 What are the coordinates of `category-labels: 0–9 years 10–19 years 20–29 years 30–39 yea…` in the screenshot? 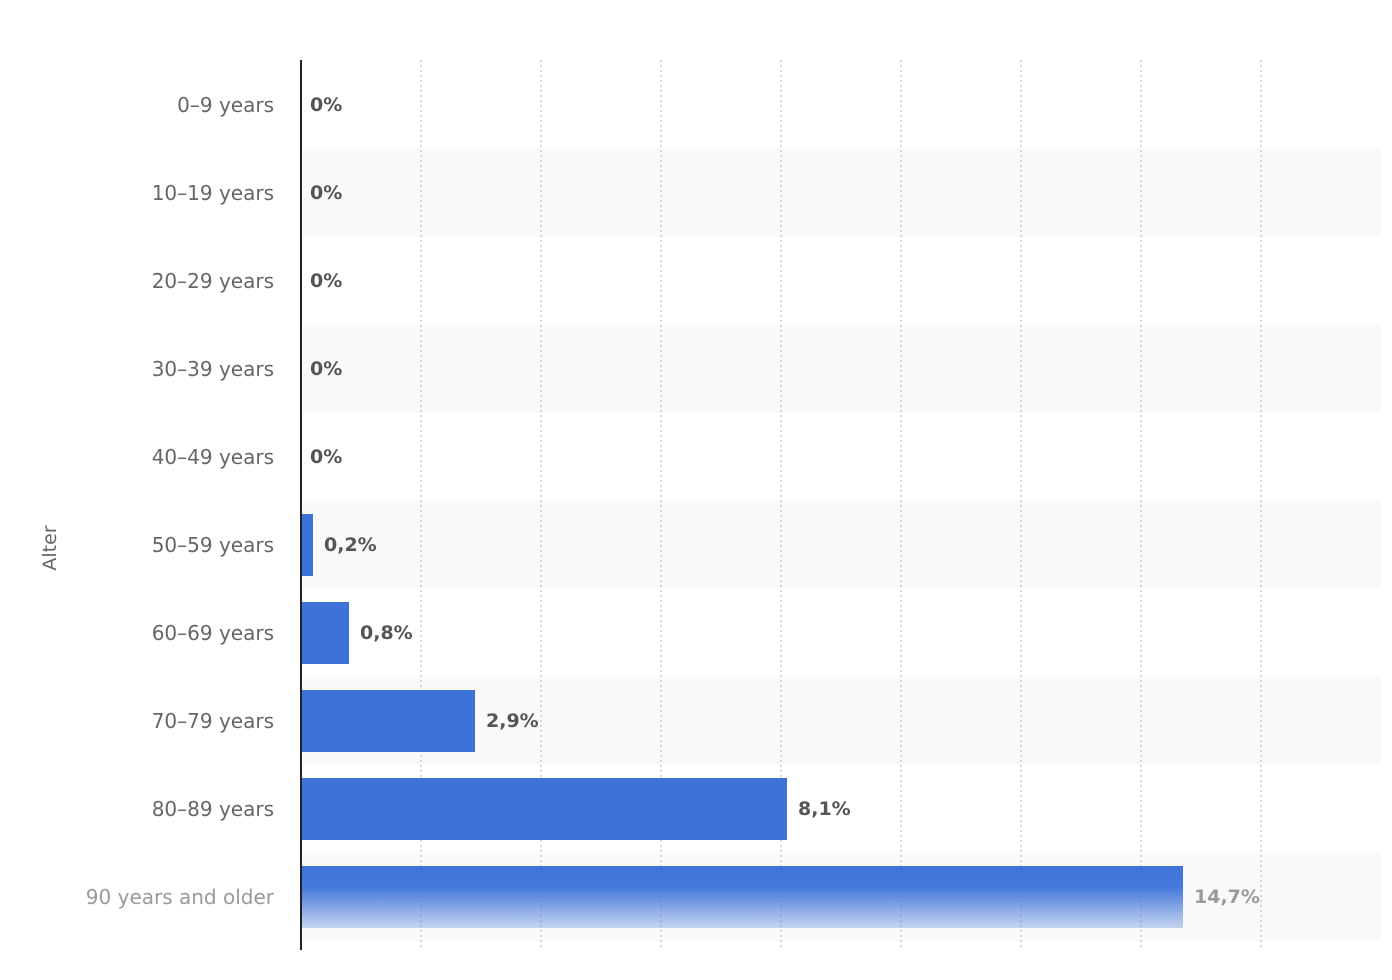 It's located at (180, 501).